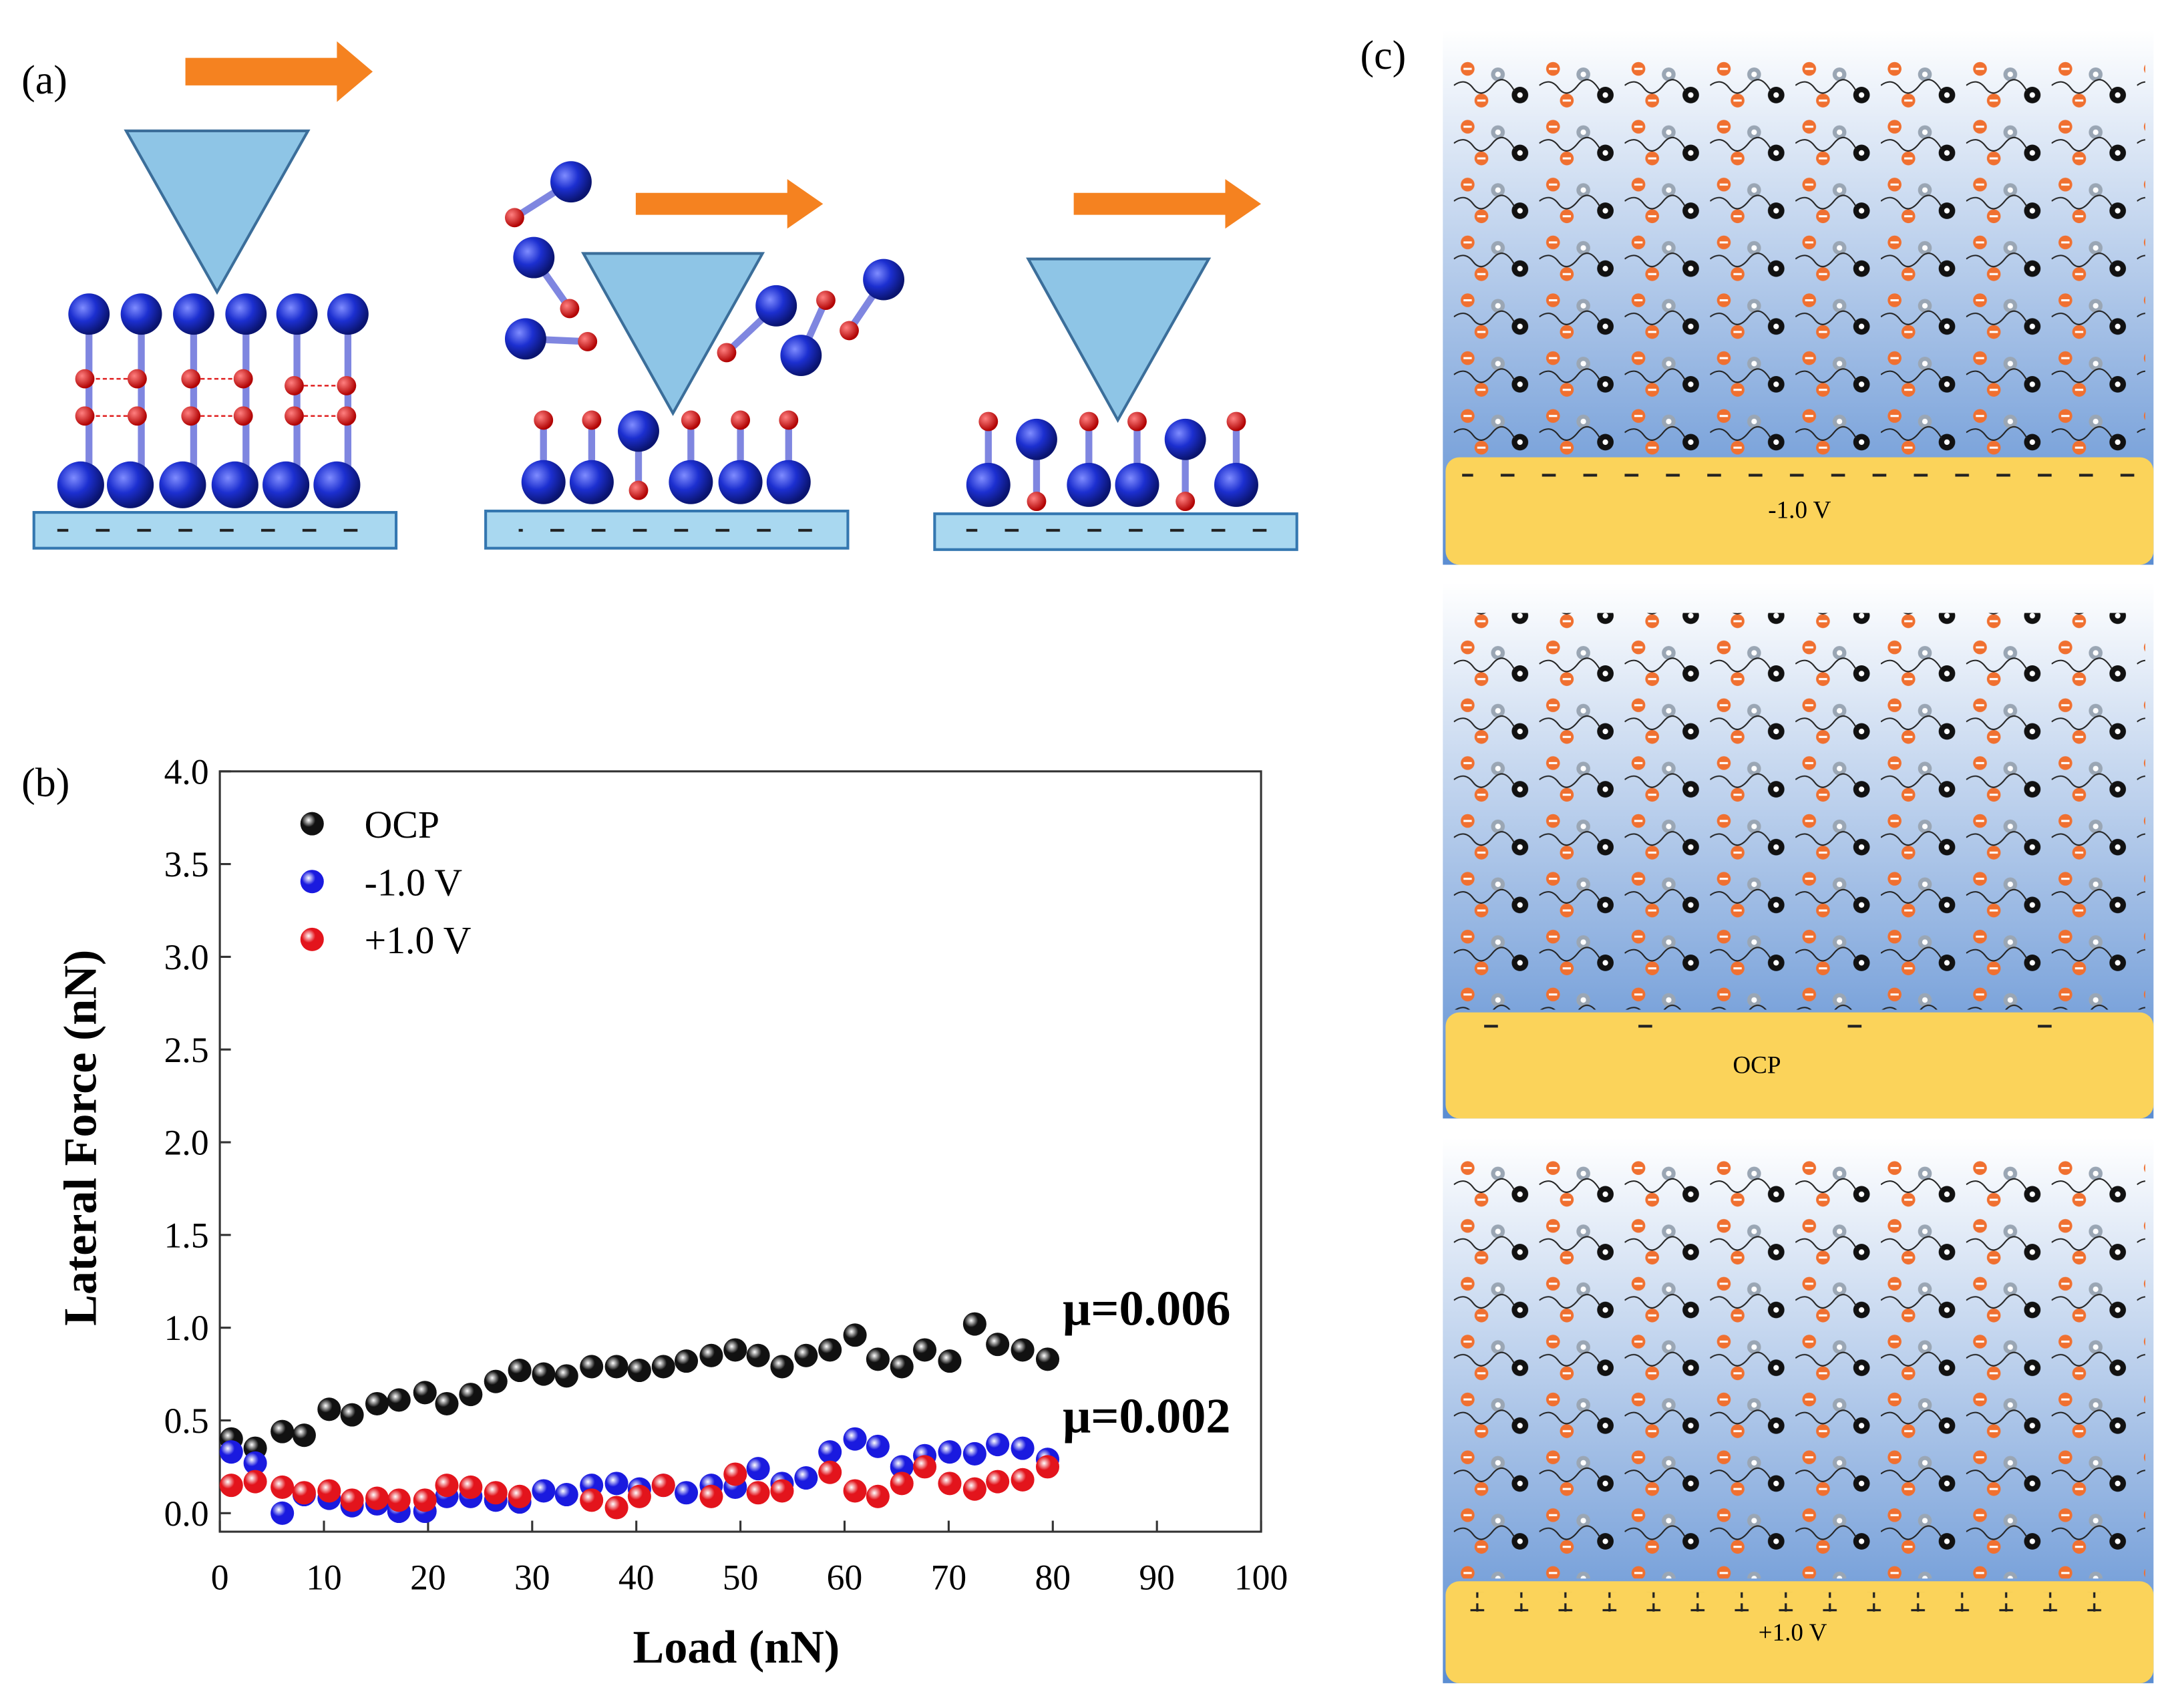 The image size is (2164, 1708). I want to click on y-tick-label: 0.0, so click(186, 1514).